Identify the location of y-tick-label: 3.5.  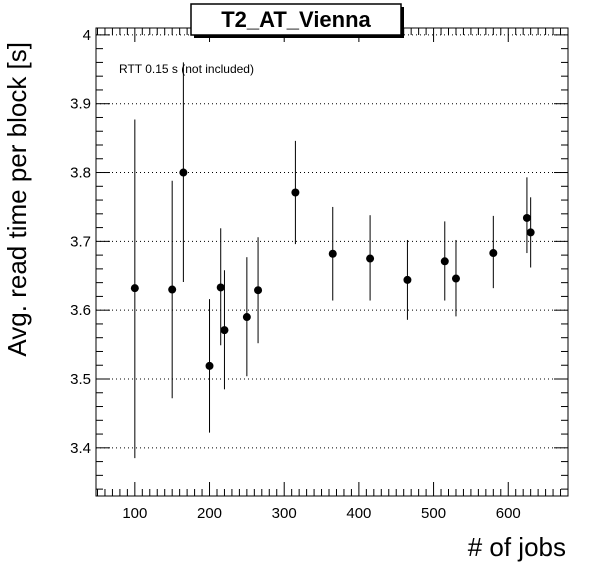
(80, 379).